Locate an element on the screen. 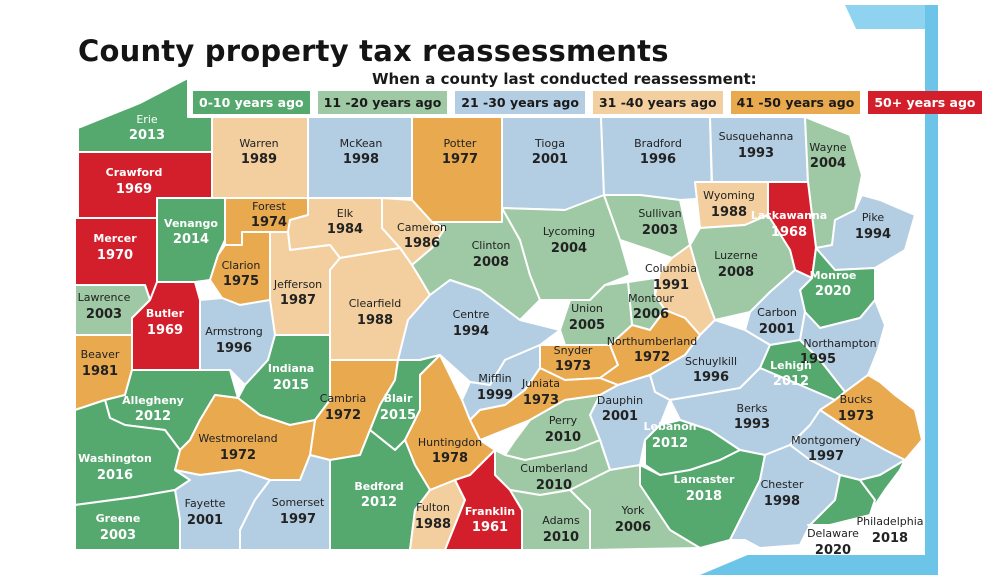 This screenshot has width=1000, height=580. county-pike is located at coordinates (865, 232).